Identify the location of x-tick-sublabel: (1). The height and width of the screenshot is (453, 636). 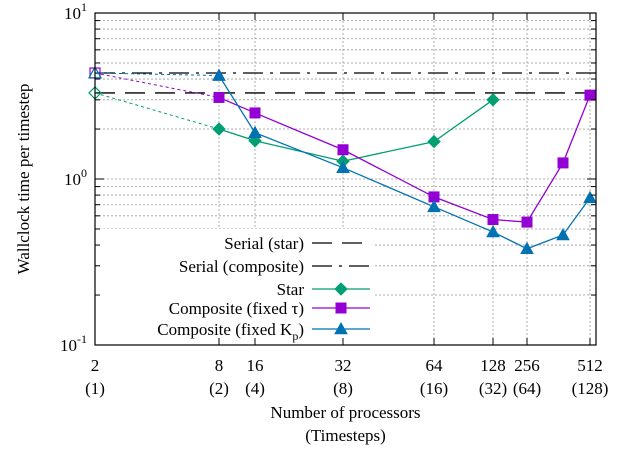
(95, 388).